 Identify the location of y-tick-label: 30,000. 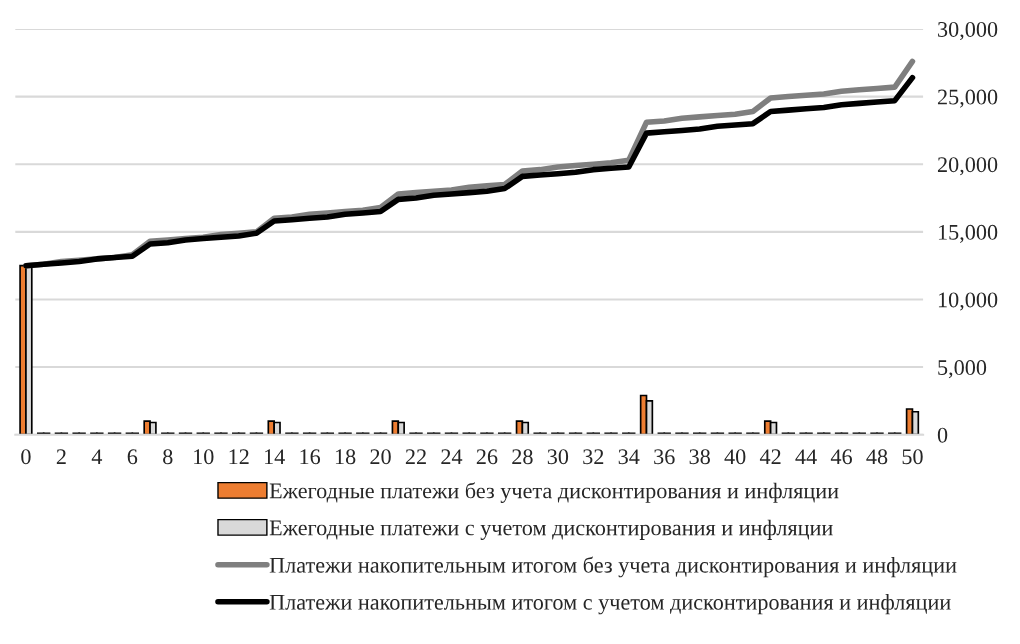
(968, 31).